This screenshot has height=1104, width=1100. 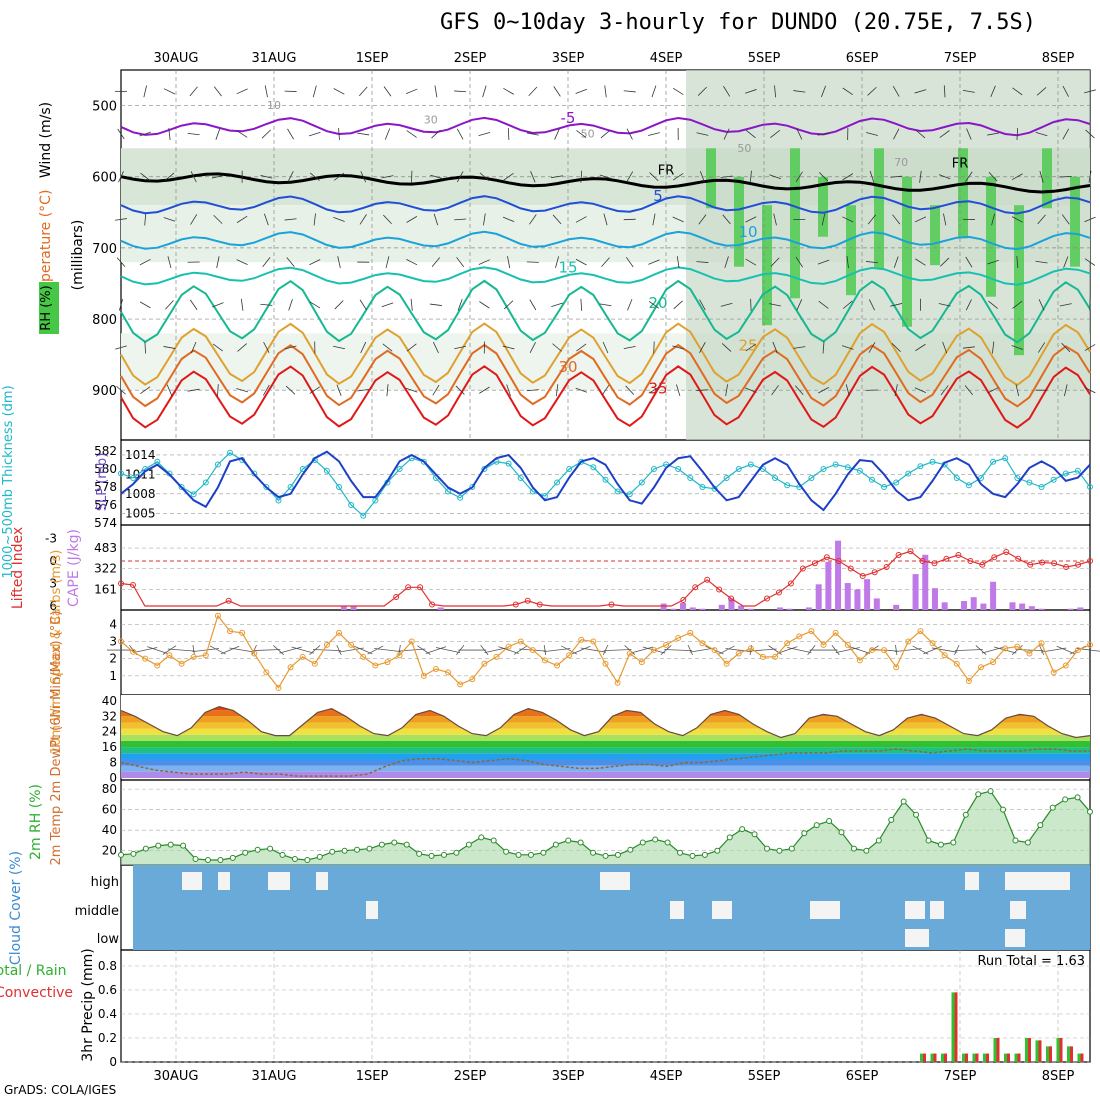 I want to click on grads-credit: GrADS: COLA/IGES, so click(x=60, y=1090).